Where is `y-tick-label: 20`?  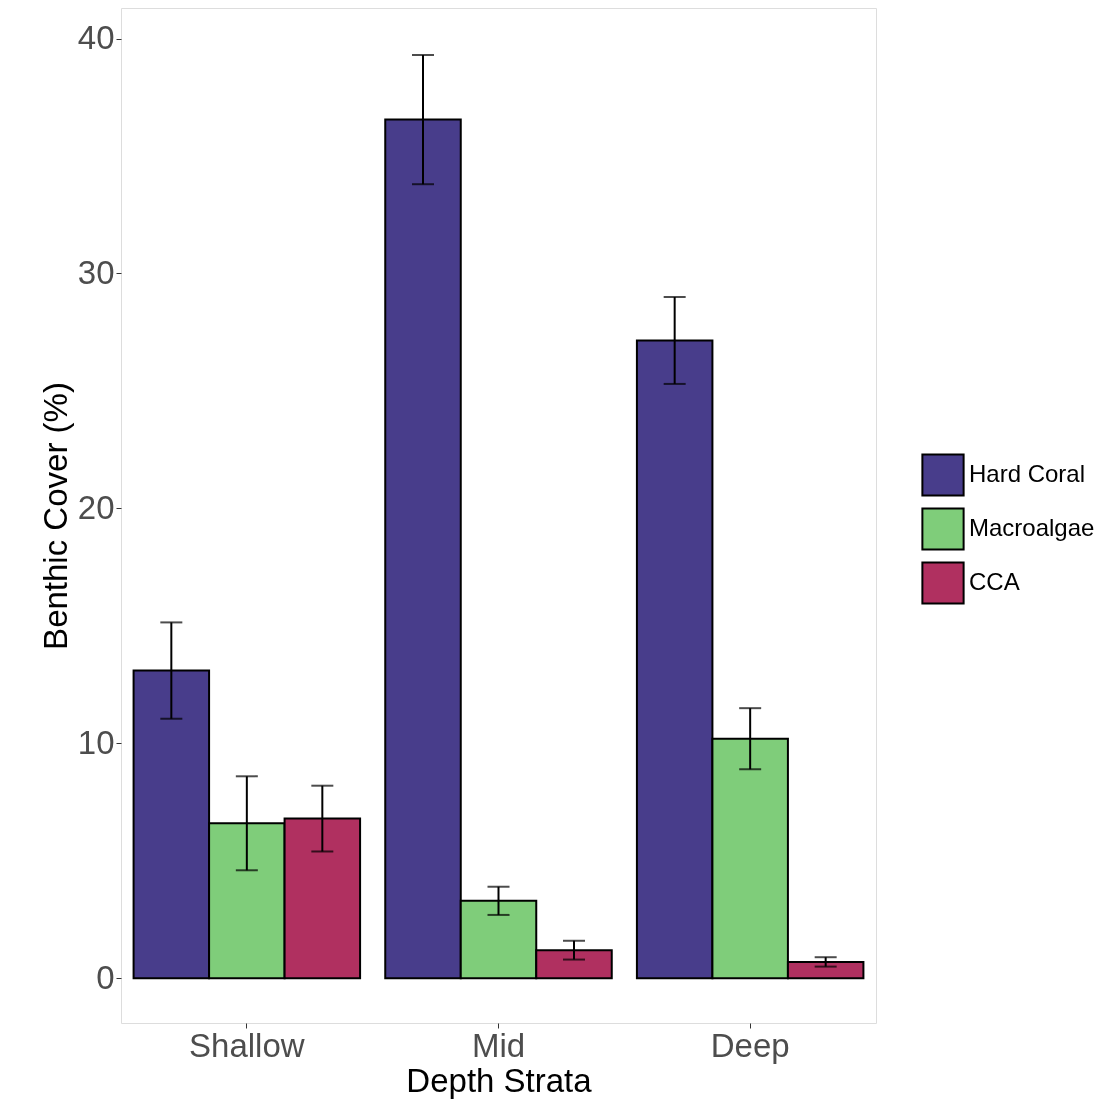
y-tick-label: 20 is located at coordinates (96, 507).